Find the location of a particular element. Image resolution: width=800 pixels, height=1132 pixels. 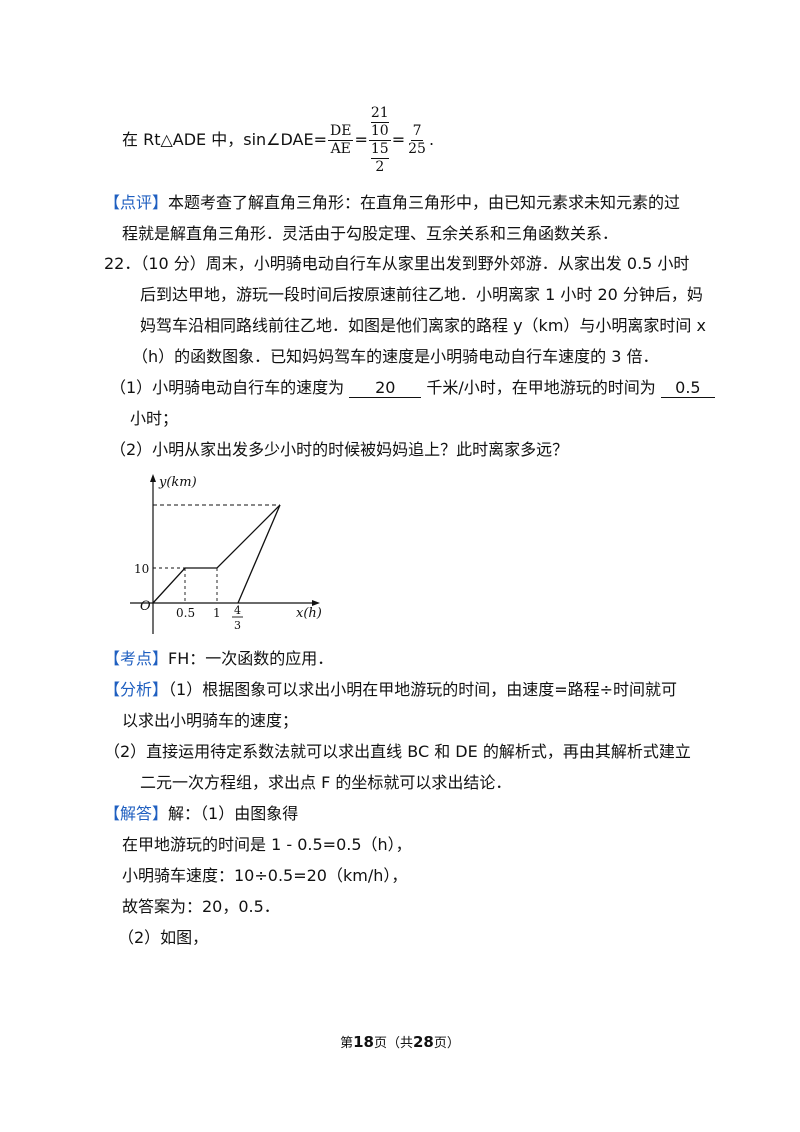

fraction-de-ae: DE AE is located at coordinates (341, 139).